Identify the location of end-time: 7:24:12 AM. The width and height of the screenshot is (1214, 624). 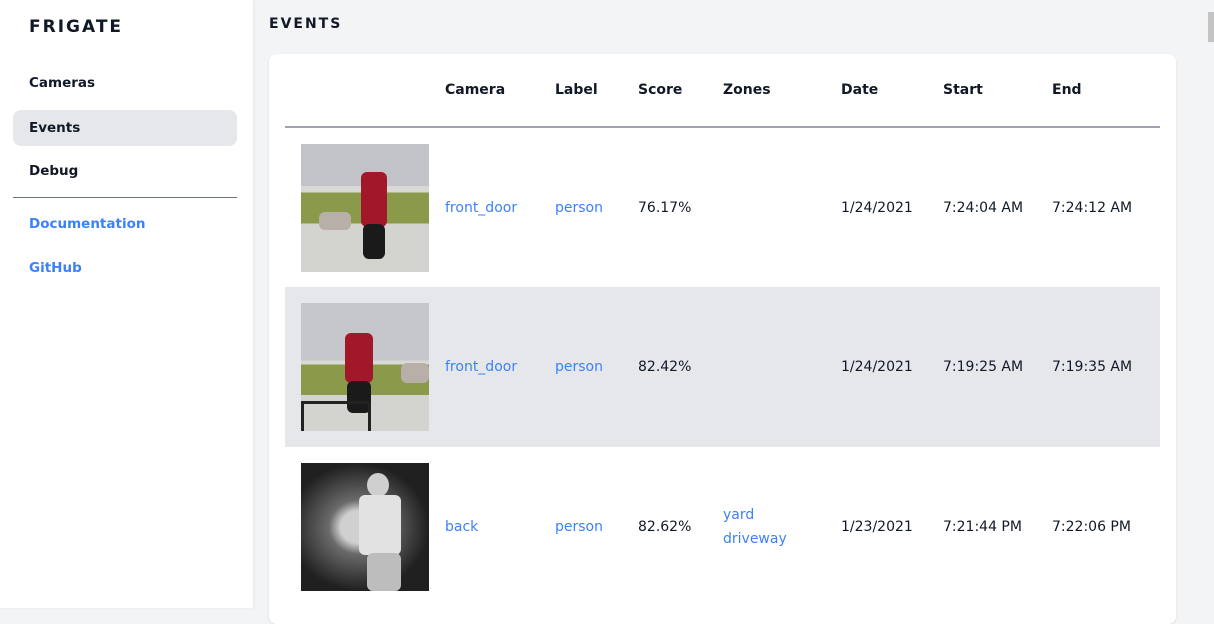
(1092, 207).